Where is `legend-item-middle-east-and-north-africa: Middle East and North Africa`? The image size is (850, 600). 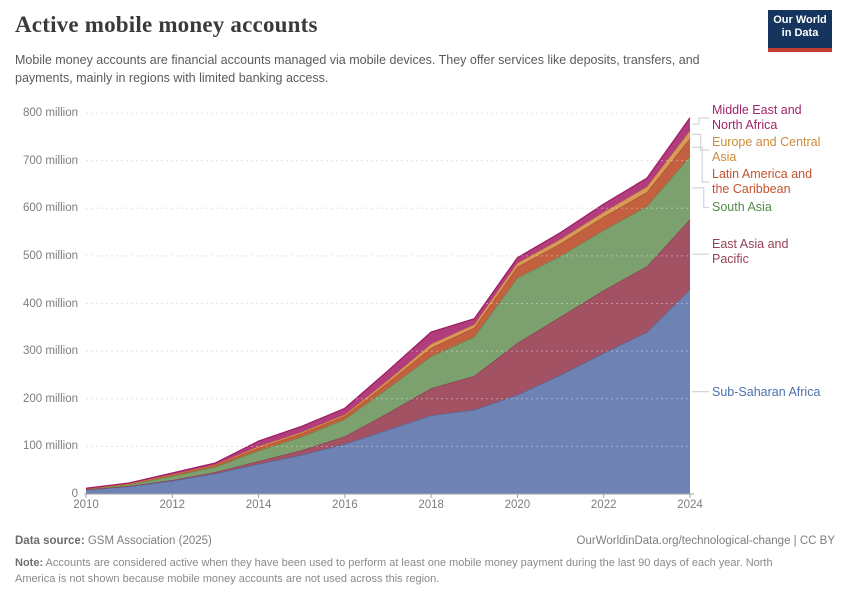 legend-item-middle-east-and-north-africa: Middle East and North Africa is located at coordinates (781, 118).